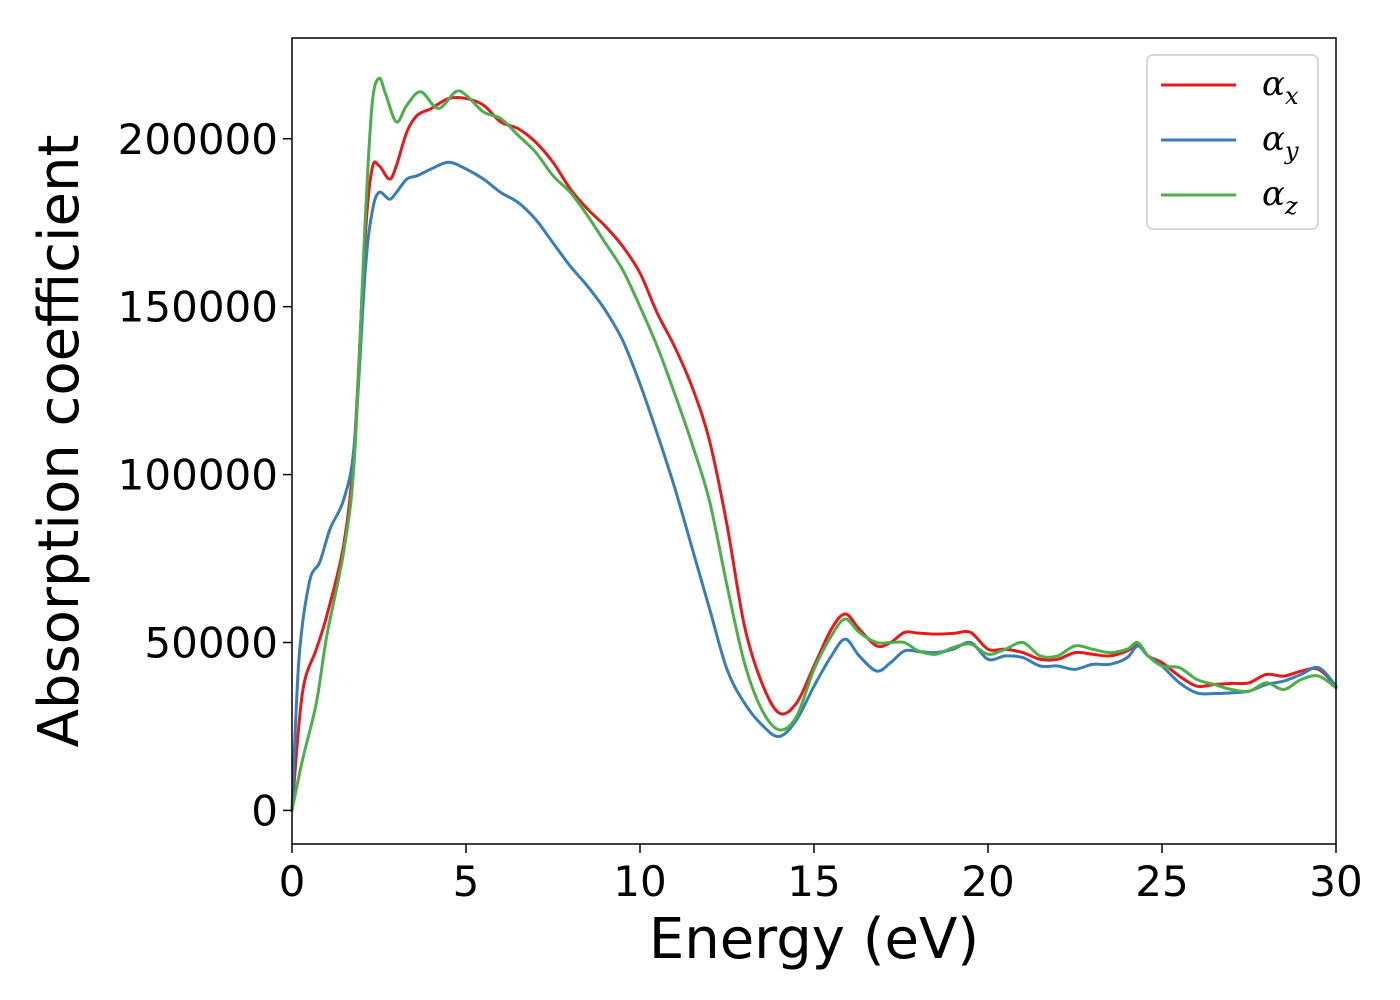 This screenshot has width=1400, height=1000. I want to click on x-tick-label: 10, so click(639, 881).